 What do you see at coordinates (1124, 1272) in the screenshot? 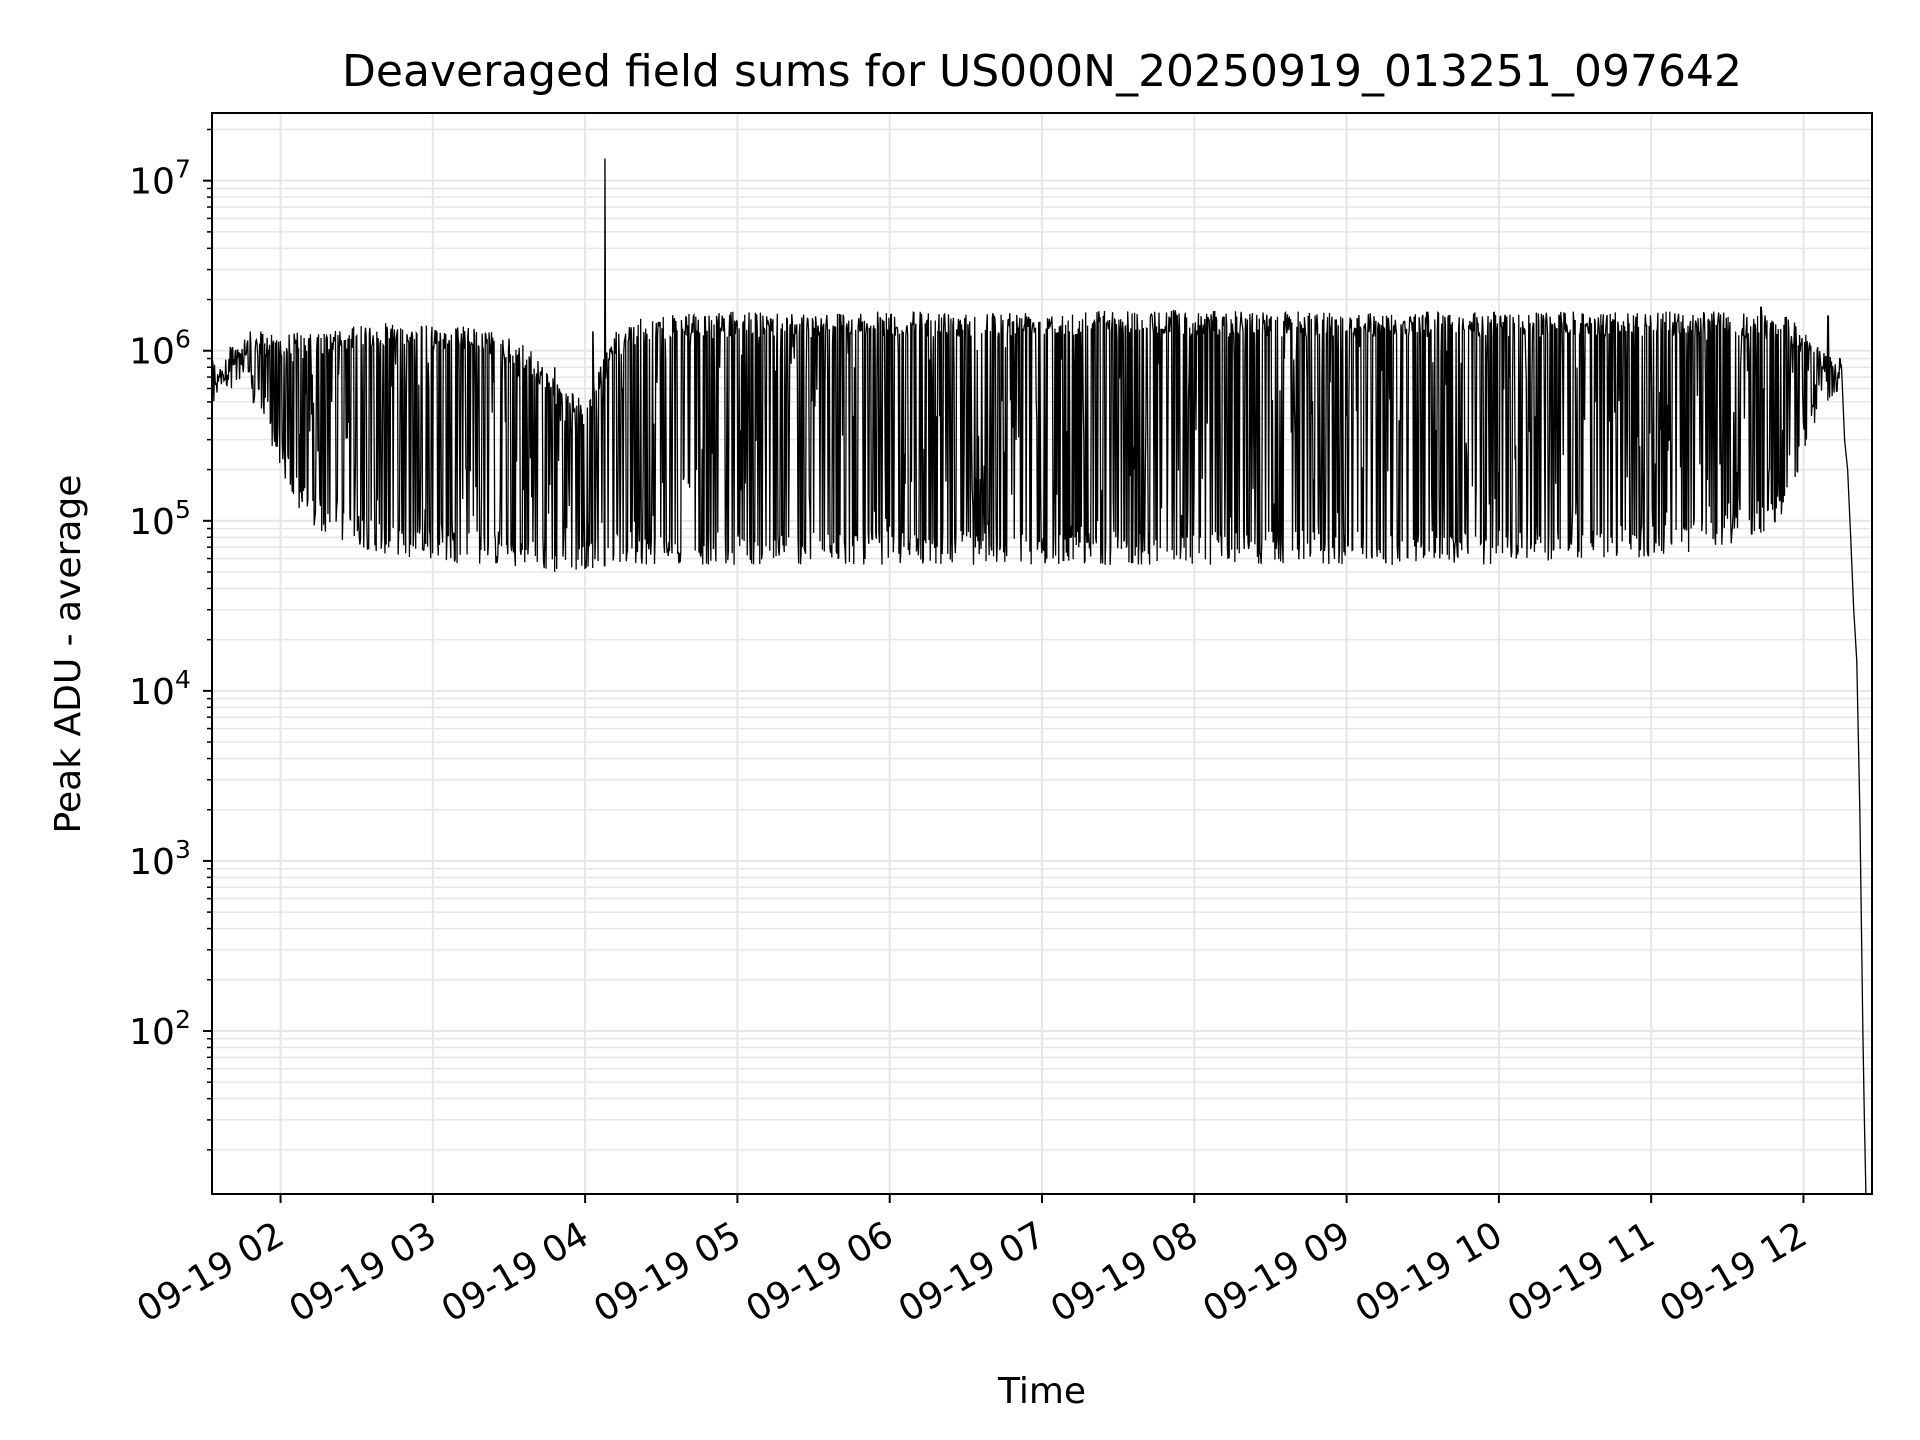
I see `x-tick-label: 09-19 08` at bounding box center [1124, 1272].